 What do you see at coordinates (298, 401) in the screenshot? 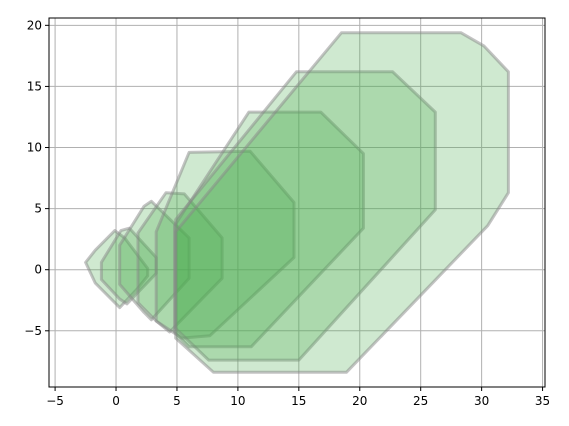
I see `x-tick-label: 15` at bounding box center [298, 401].